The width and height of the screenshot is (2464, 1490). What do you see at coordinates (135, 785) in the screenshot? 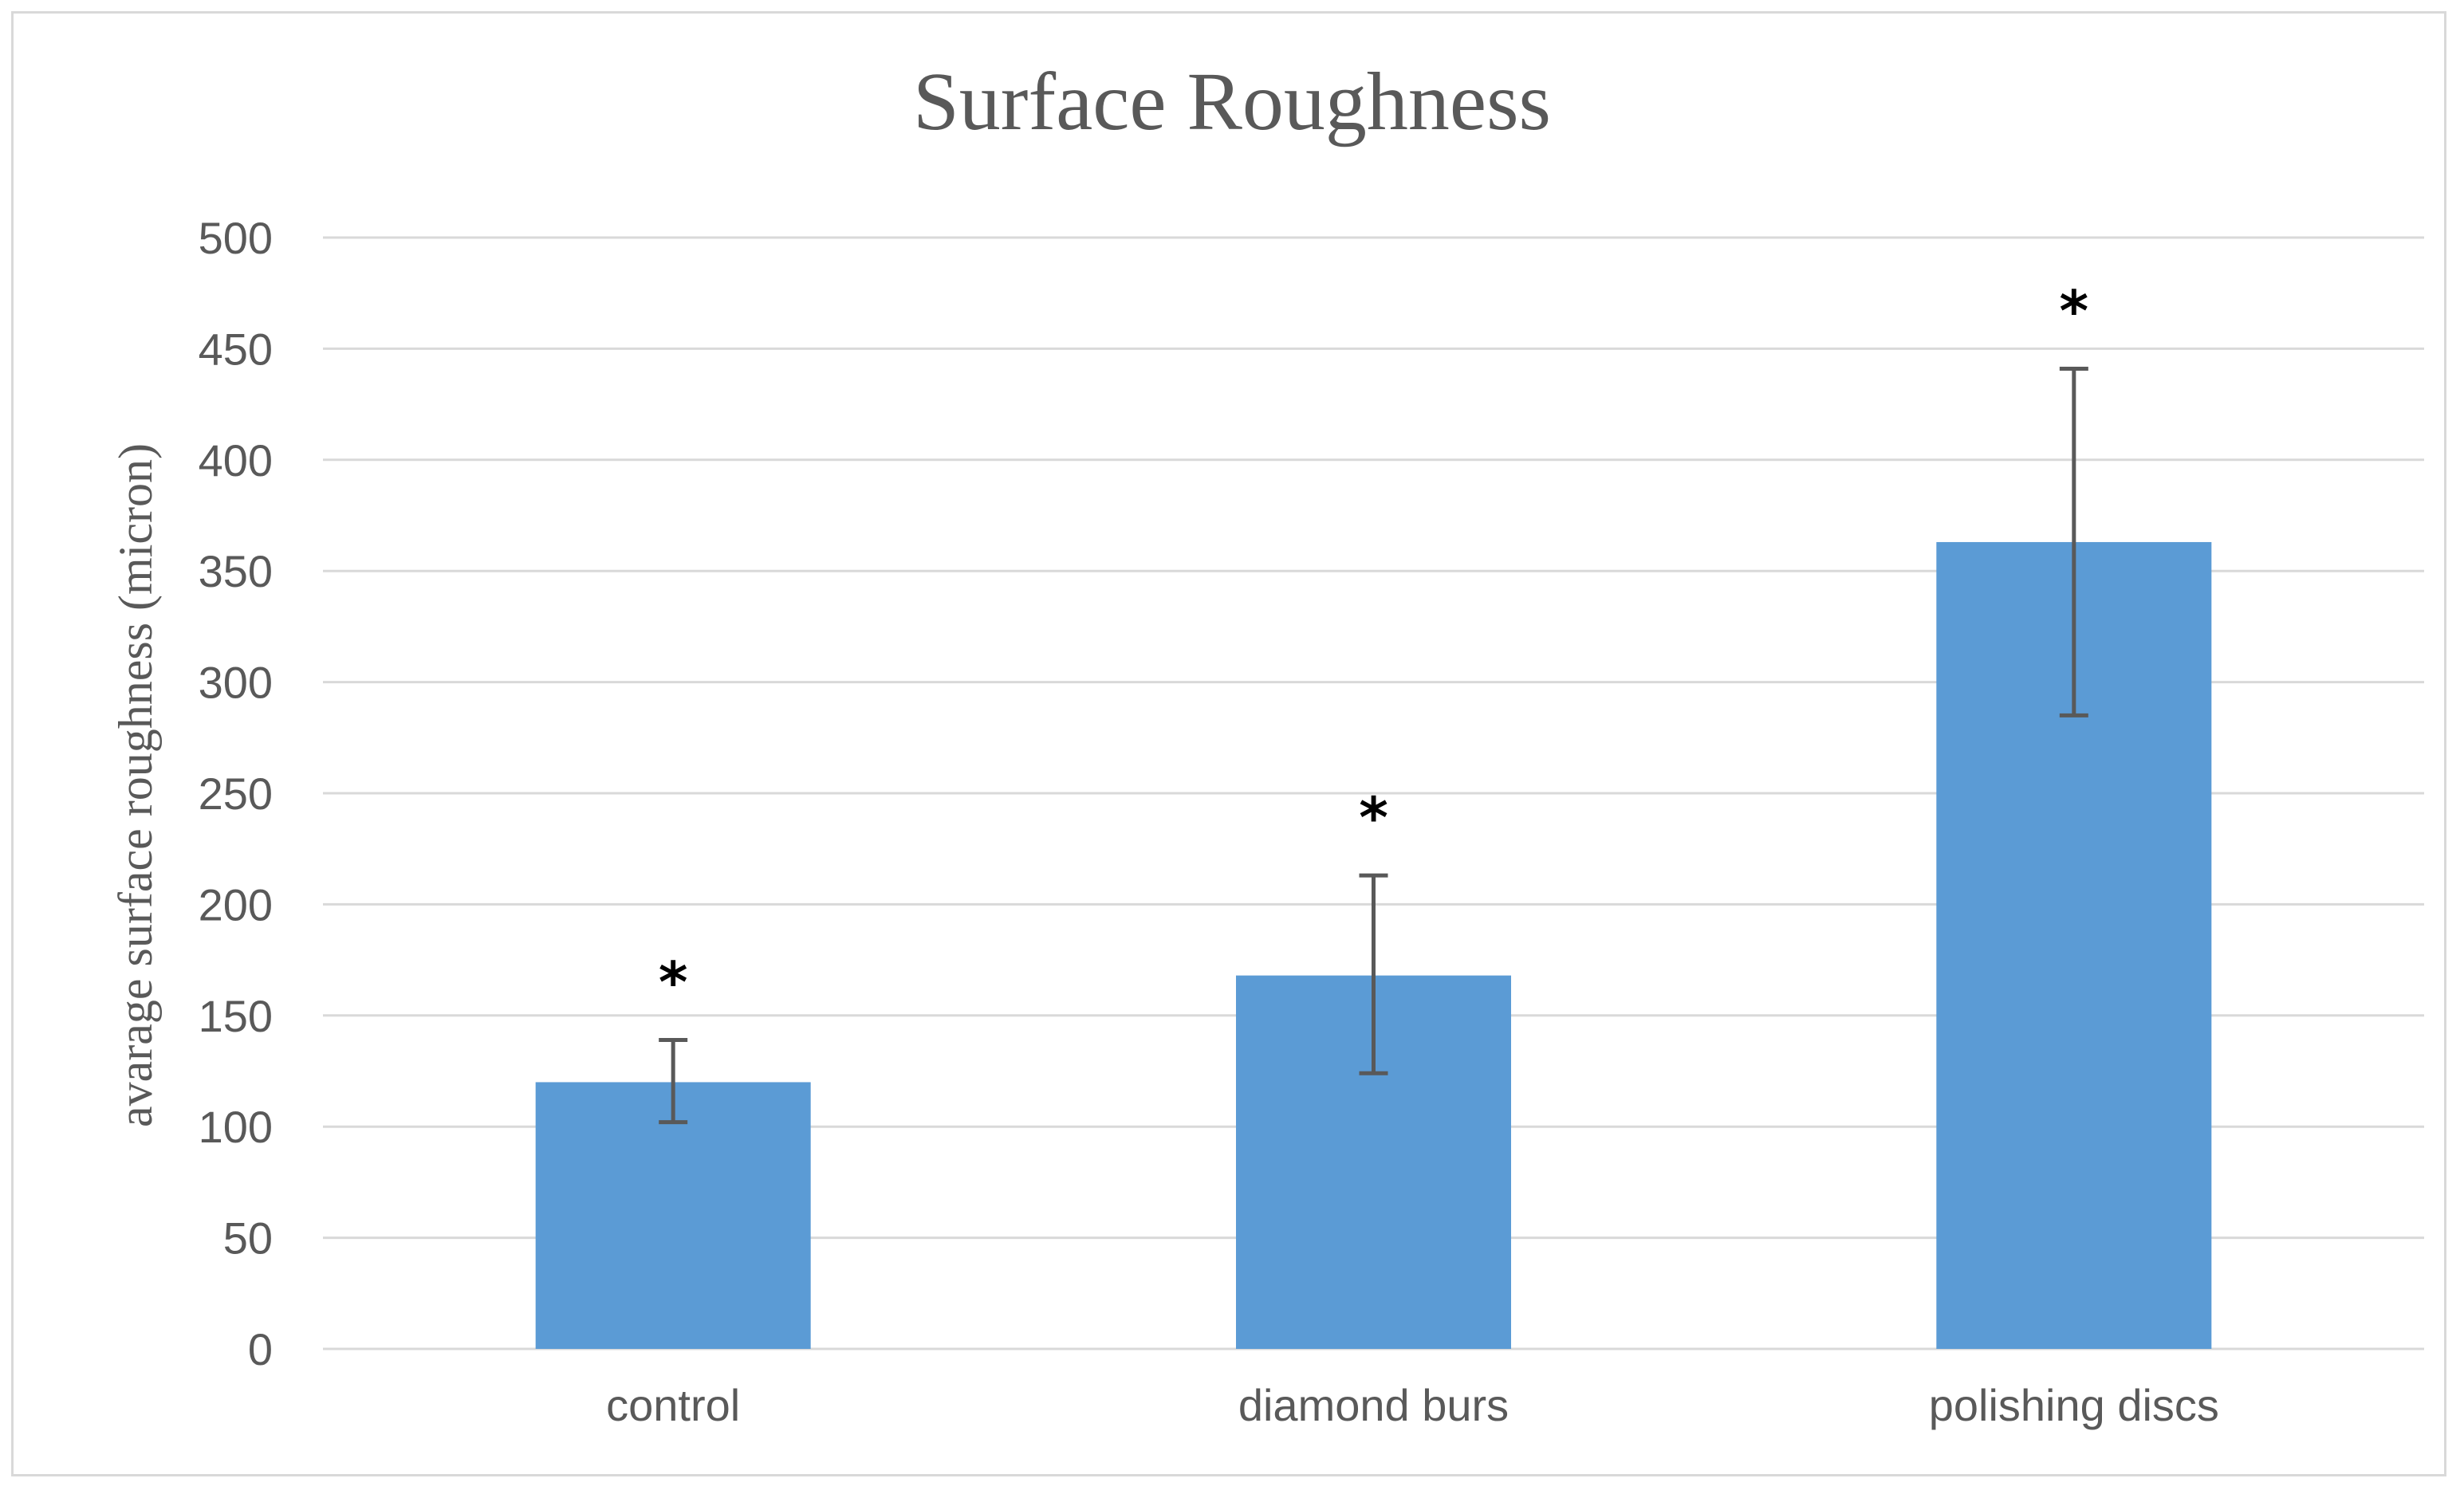
I see `y-axis-label: avarage surface roughness (micron)` at bounding box center [135, 785].